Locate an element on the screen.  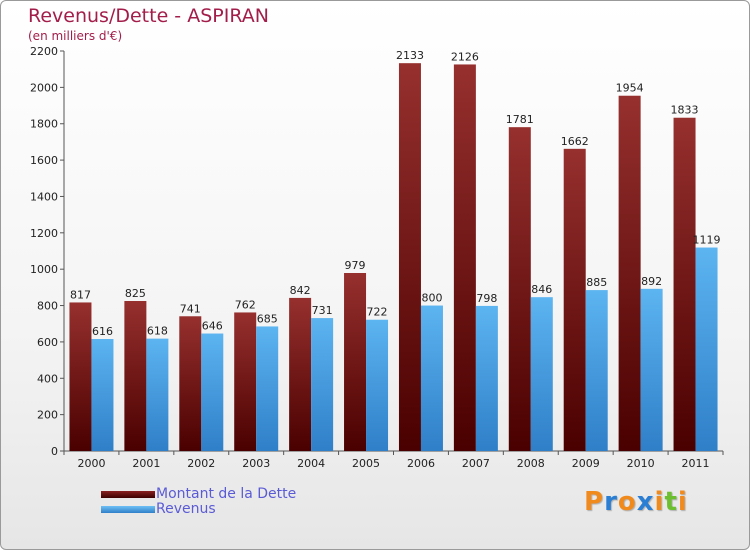
data-label: 618 is located at coordinates (157, 331).